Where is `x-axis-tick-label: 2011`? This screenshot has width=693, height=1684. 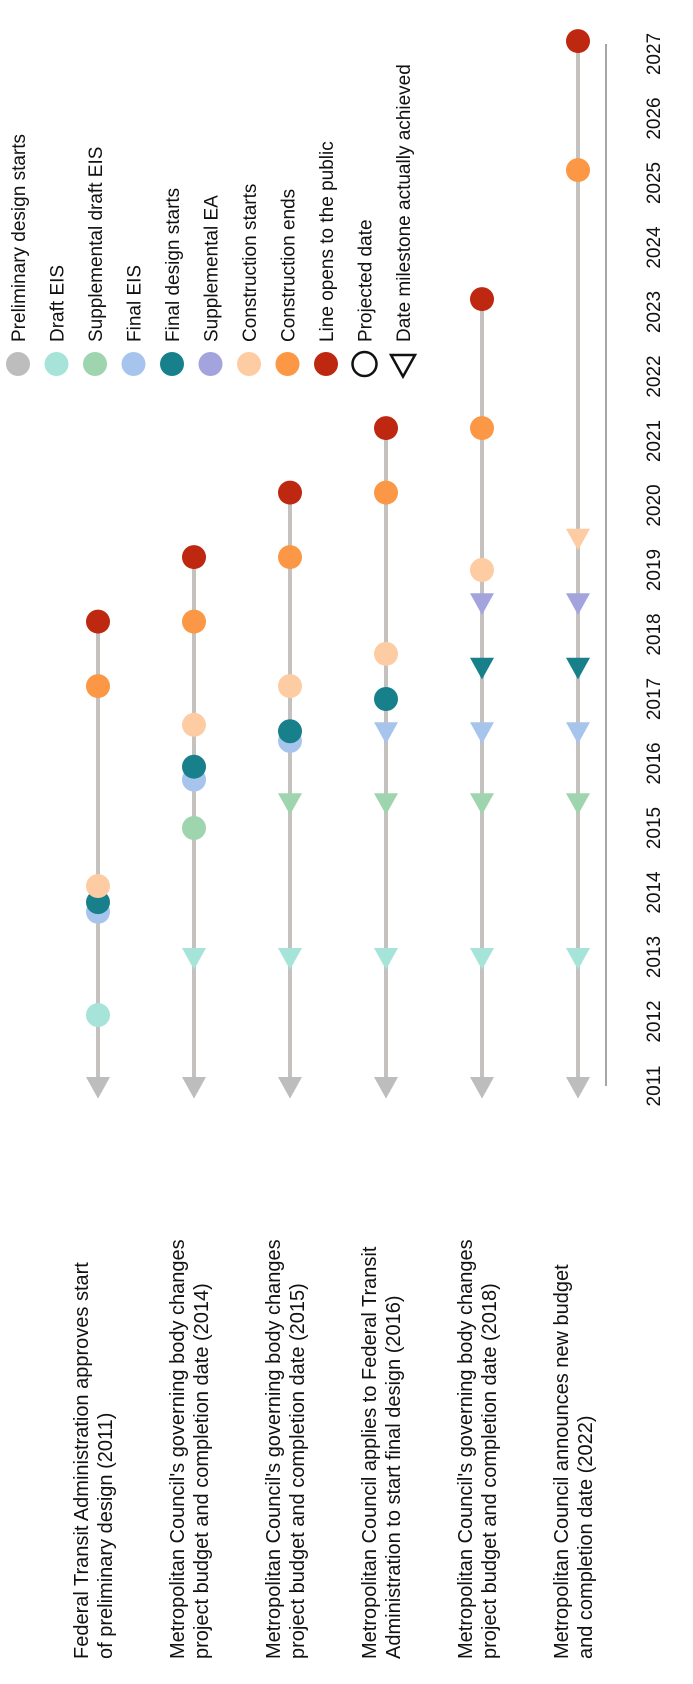 x-axis-tick-label: 2011 is located at coordinates (654, 1086).